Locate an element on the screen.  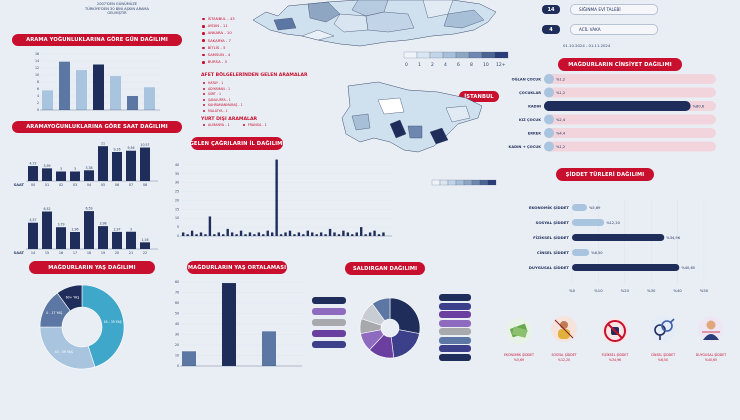
note-line-2: TÜRKİYE'DEN 30 BİNİ AŞKIN ARAMA is located at coordinates (116, 8).